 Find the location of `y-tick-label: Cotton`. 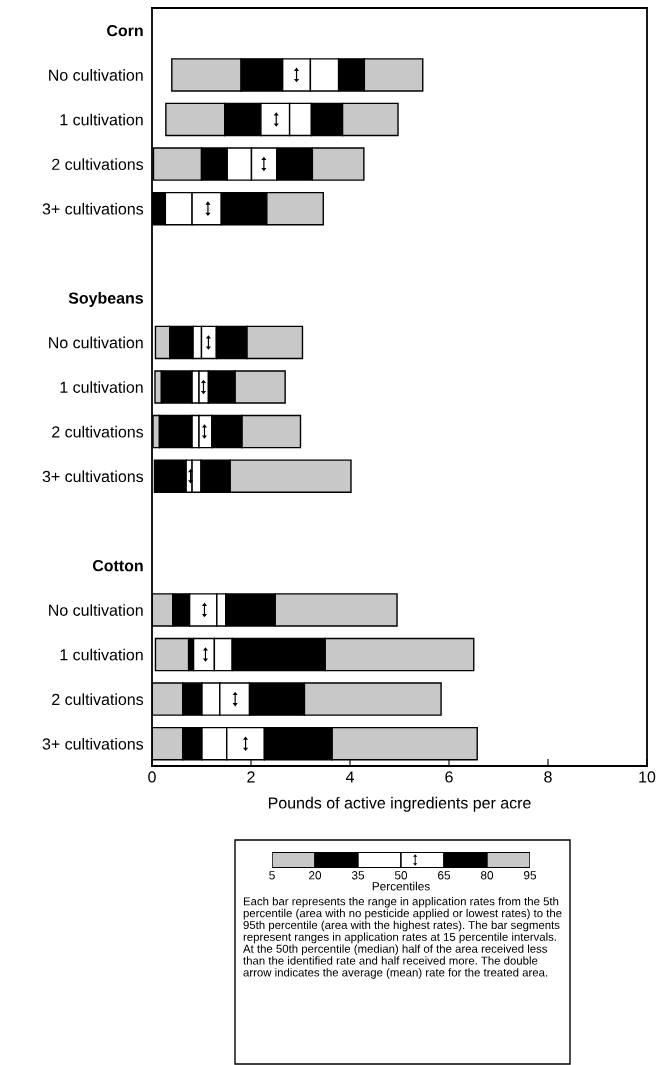

y-tick-label: Cotton is located at coordinates (117, 565).